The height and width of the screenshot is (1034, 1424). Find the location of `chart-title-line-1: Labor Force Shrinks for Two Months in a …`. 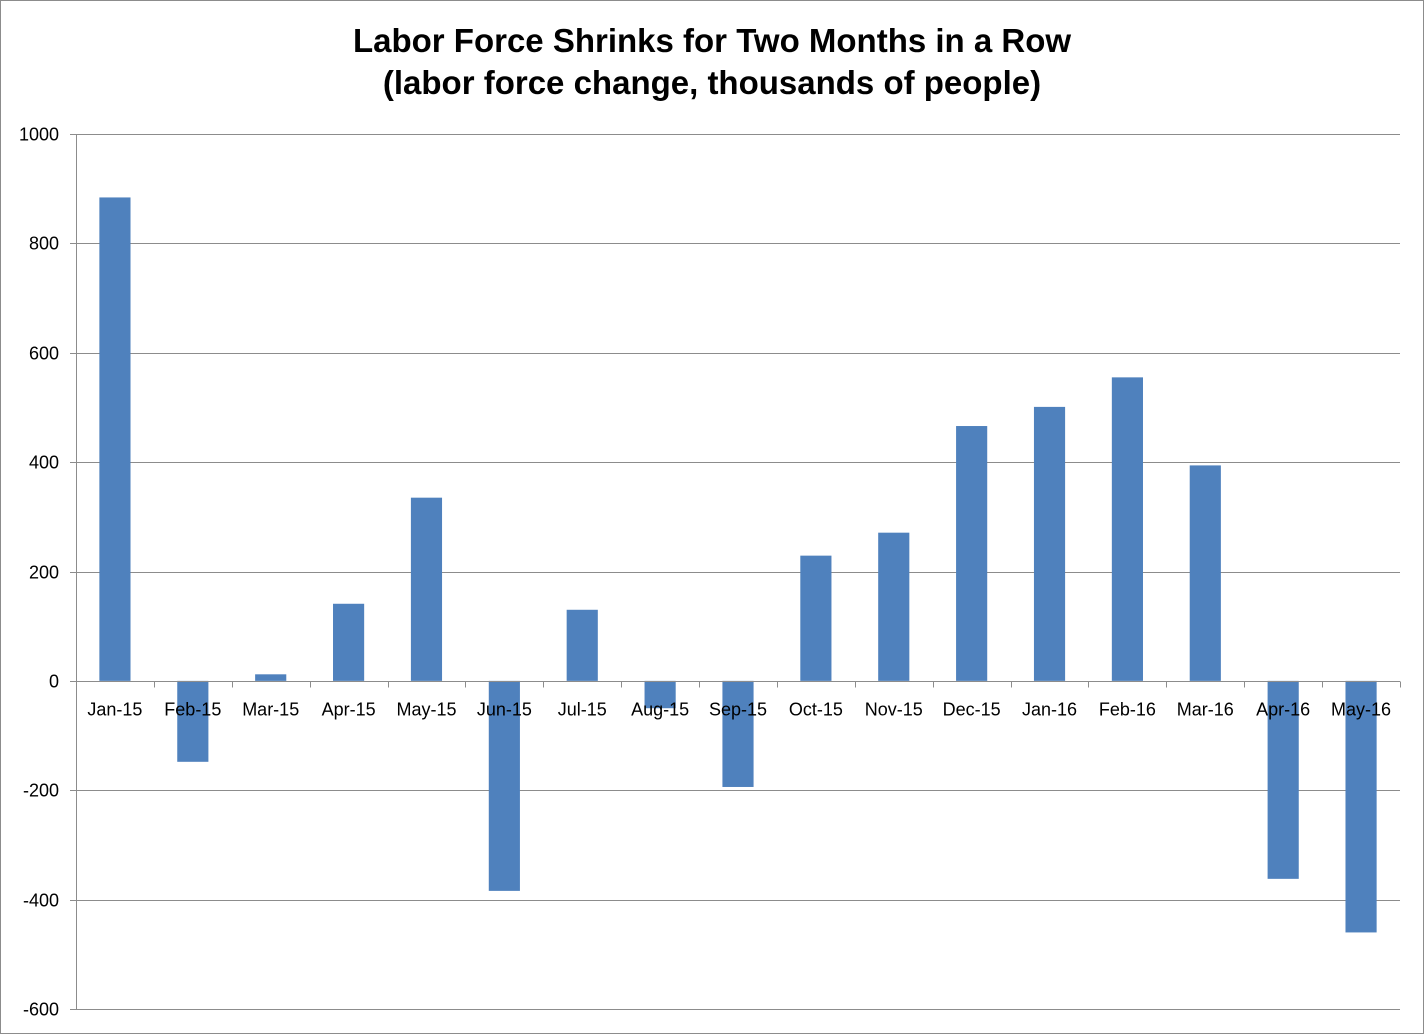

chart-title-line-1: Labor Force Shrinks for Two Months in a … is located at coordinates (712, 40).